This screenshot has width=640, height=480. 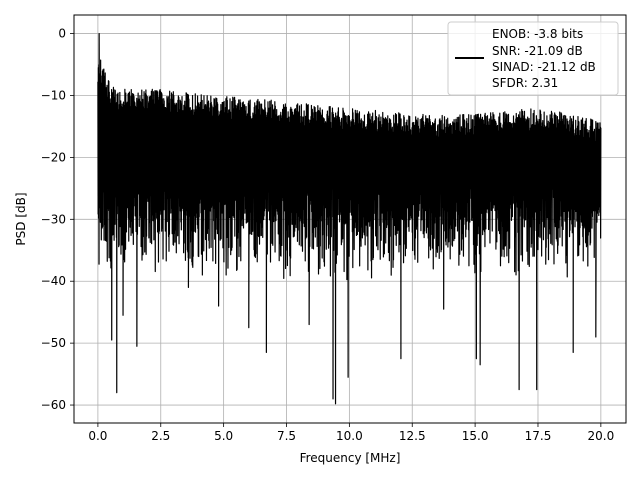 I want to click on x-tick-label: 15.0, so click(x=475, y=436).